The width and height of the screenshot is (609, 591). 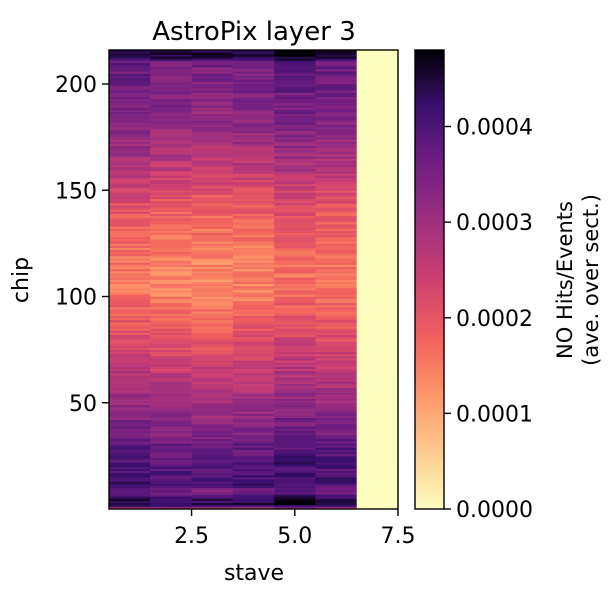 I want to click on y-axis: 50 100 150 200, so click(x=82, y=245).